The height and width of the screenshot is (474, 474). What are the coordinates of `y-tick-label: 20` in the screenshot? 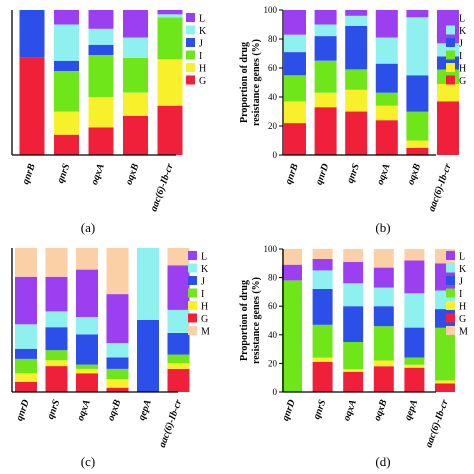 It's located at (273, 363).